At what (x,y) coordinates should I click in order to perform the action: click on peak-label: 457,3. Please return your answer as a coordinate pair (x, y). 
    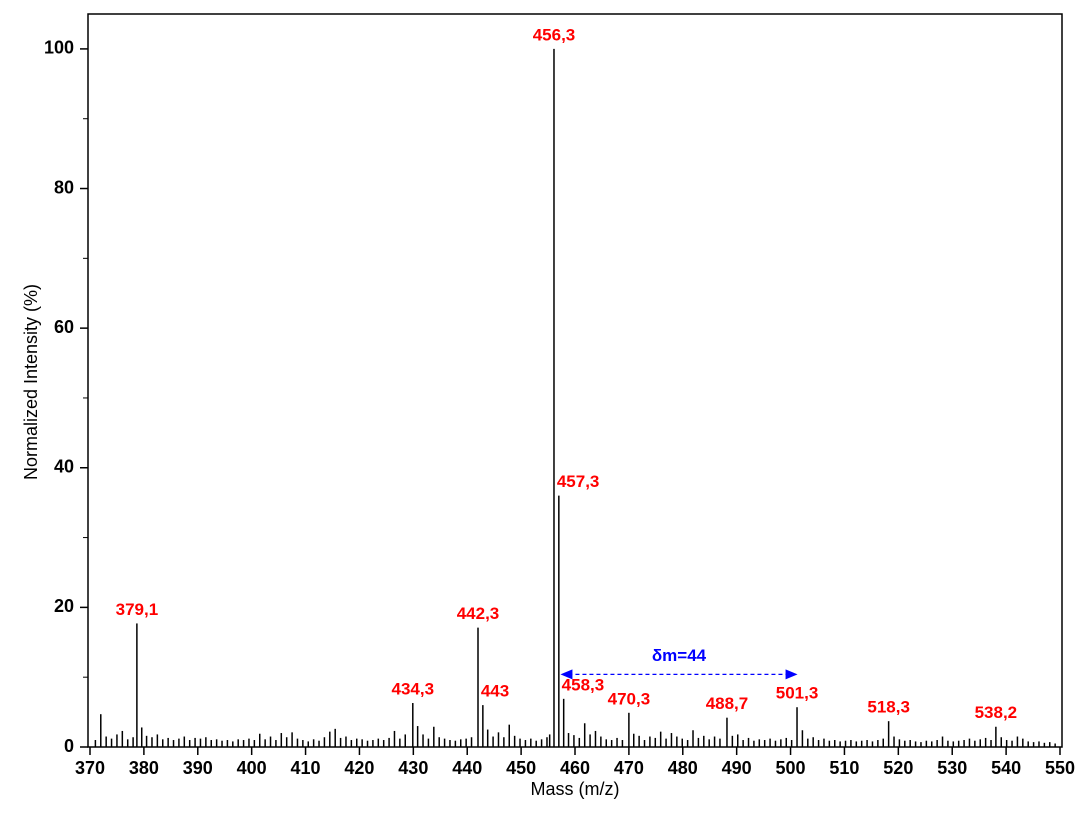
    Looking at the image, I should click on (578, 481).